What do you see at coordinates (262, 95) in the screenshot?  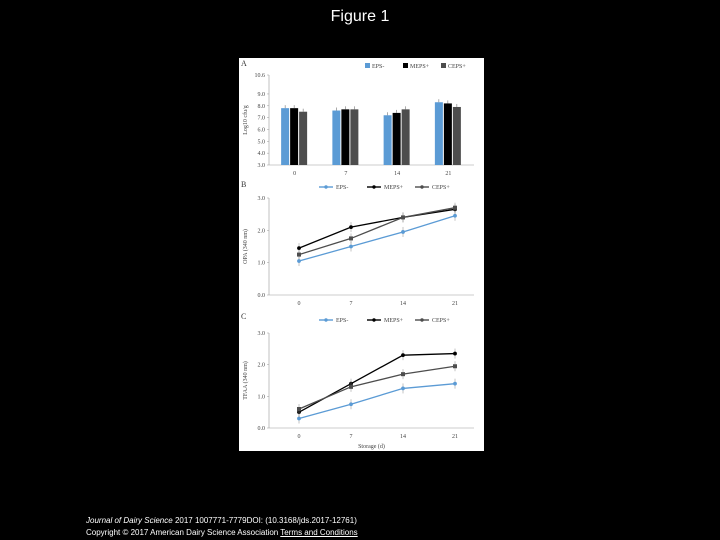 I see `y-tick-label: 9.0` at bounding box center [262, 95].